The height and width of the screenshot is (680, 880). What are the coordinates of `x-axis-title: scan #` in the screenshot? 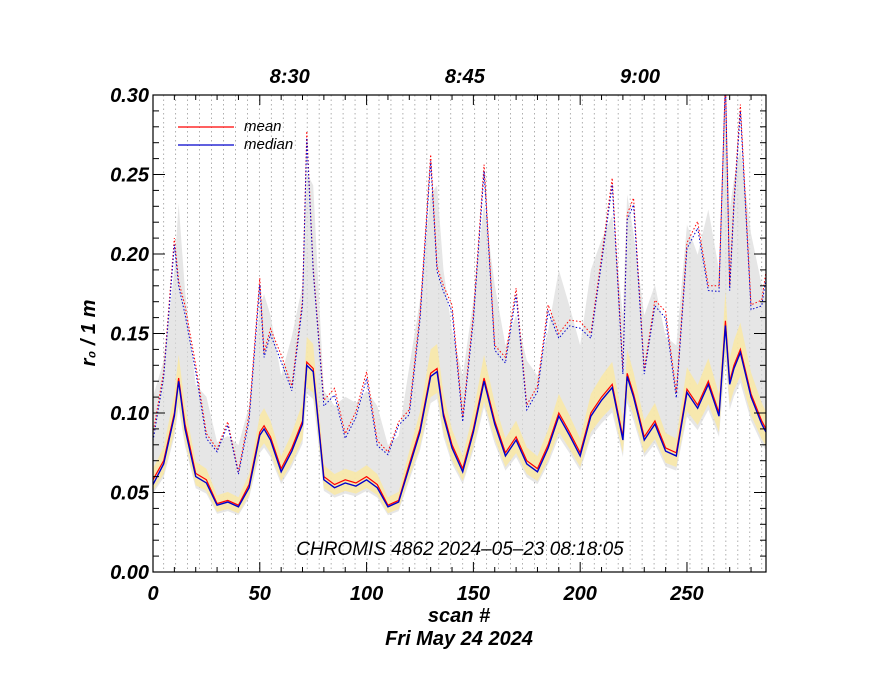 It's located at (459, 616).